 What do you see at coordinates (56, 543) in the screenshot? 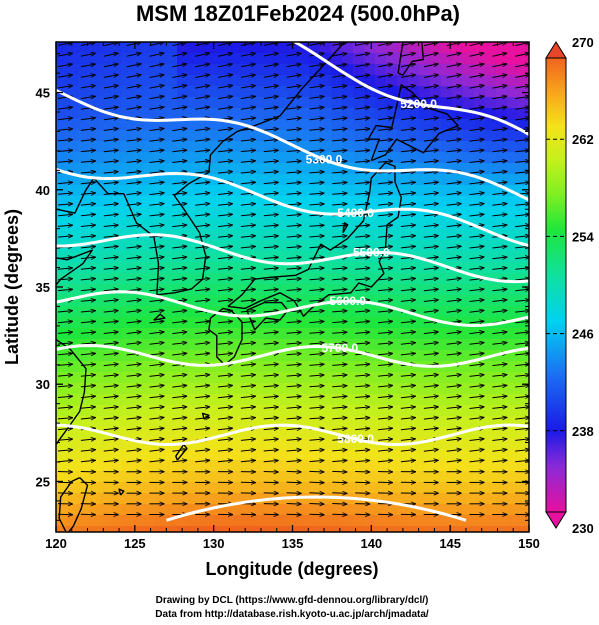
I see `x-tick-label: 120` at bounding box center [56, 543].